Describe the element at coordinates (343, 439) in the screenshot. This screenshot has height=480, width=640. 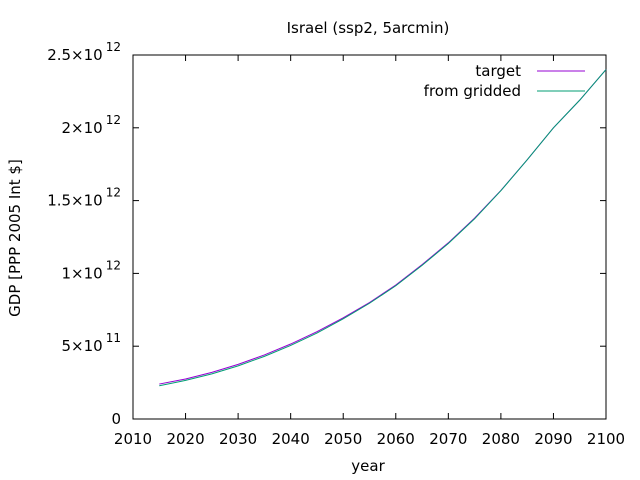
I see `x-tick-label: 2050` at that location.